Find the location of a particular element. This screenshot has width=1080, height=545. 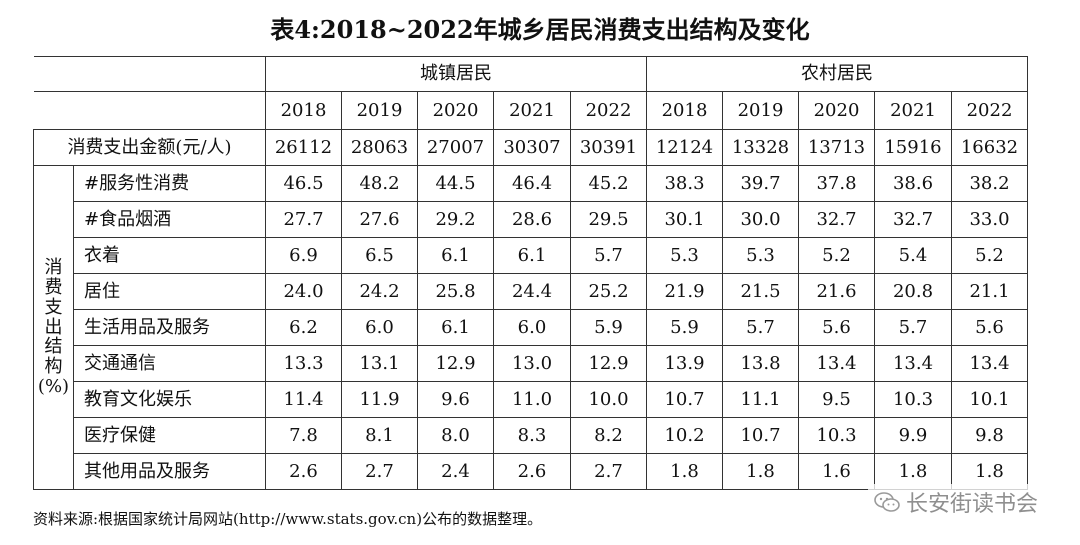

value-cell: 6.2 is located at coordinates (303, 327).